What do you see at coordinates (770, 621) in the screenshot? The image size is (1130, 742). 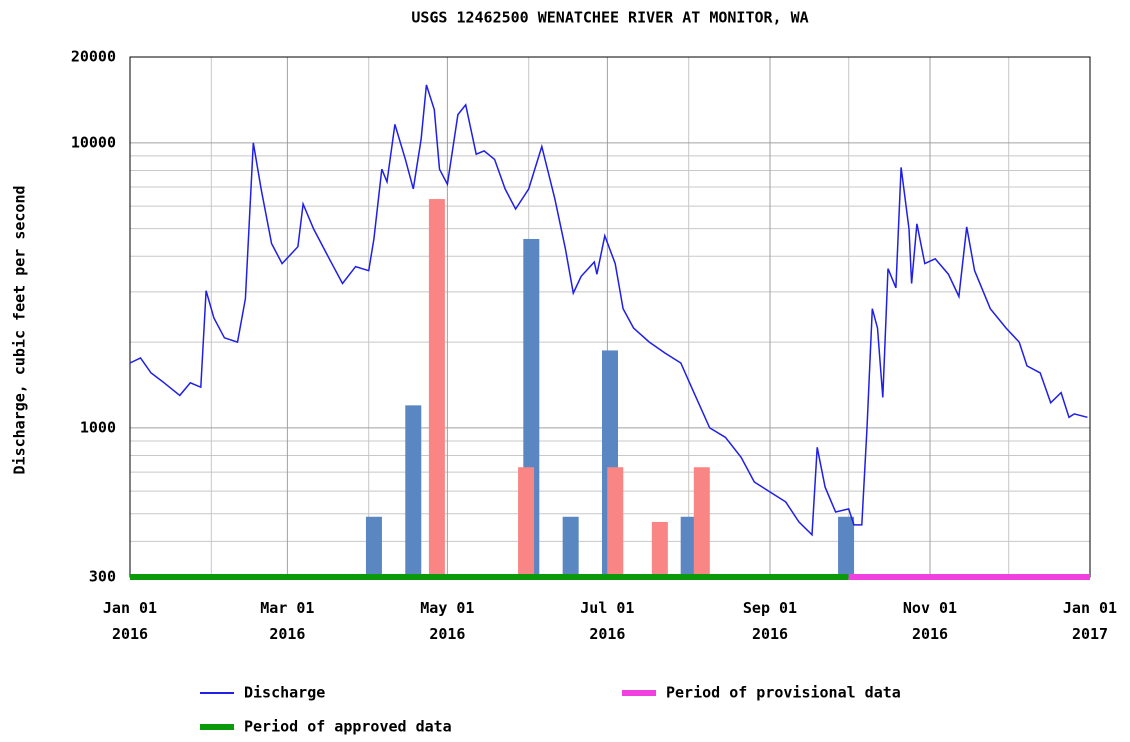 I see `x-tick-label: Sep 01 2016` at bounding box center [770, 621].